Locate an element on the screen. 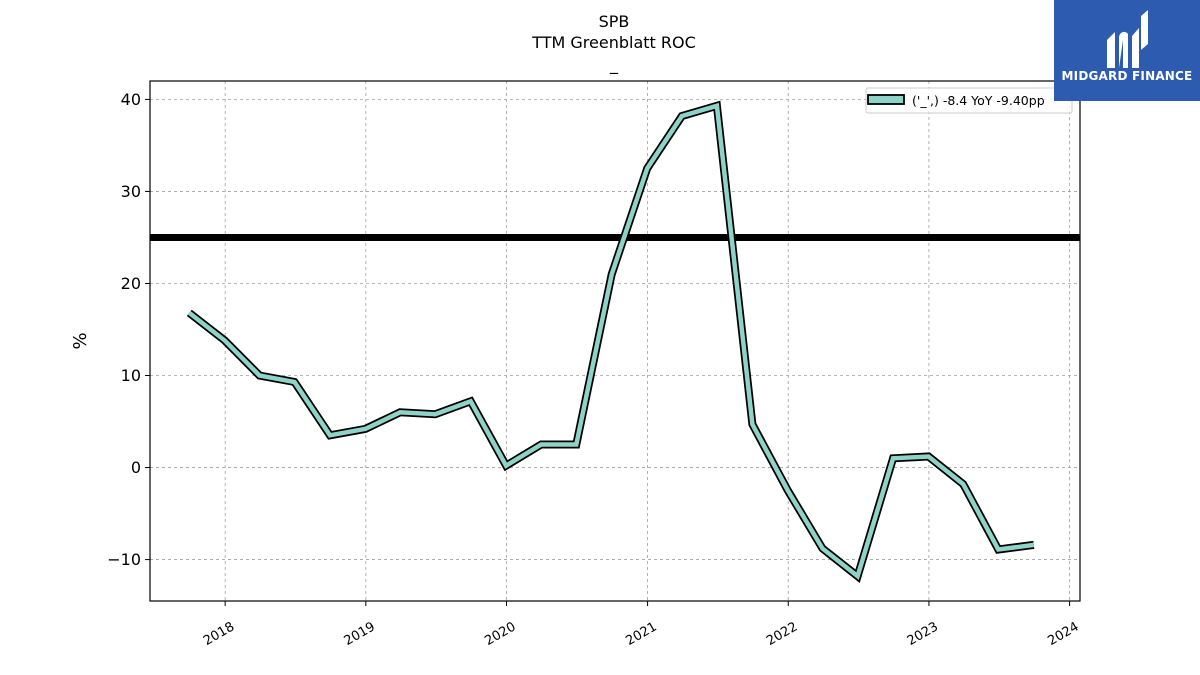 The image size is (1200, 675). legend: ('_',) -8.4 YoY -9.40pp is located at coordinates (969, 100).